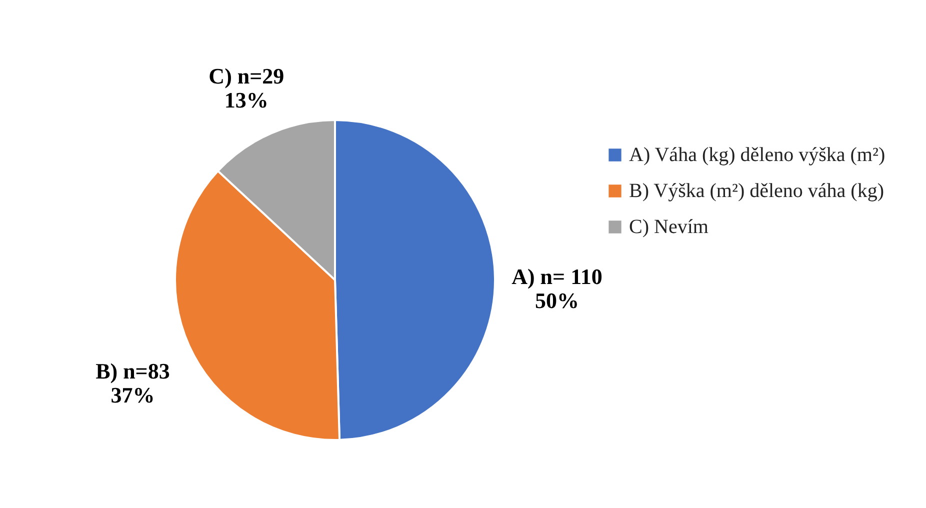  I want to click on data-label: A) n= 110 50%, so click(557, 288).